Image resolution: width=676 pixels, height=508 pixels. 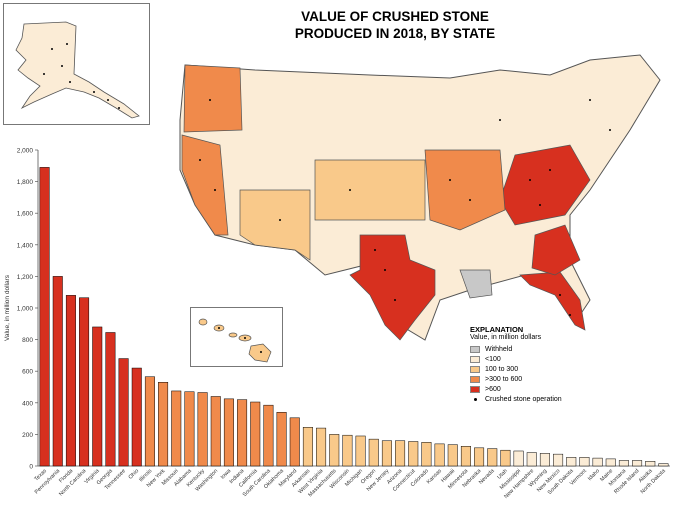 I want to click on y-tick-label: 1,000, so click(x=25, y=309).